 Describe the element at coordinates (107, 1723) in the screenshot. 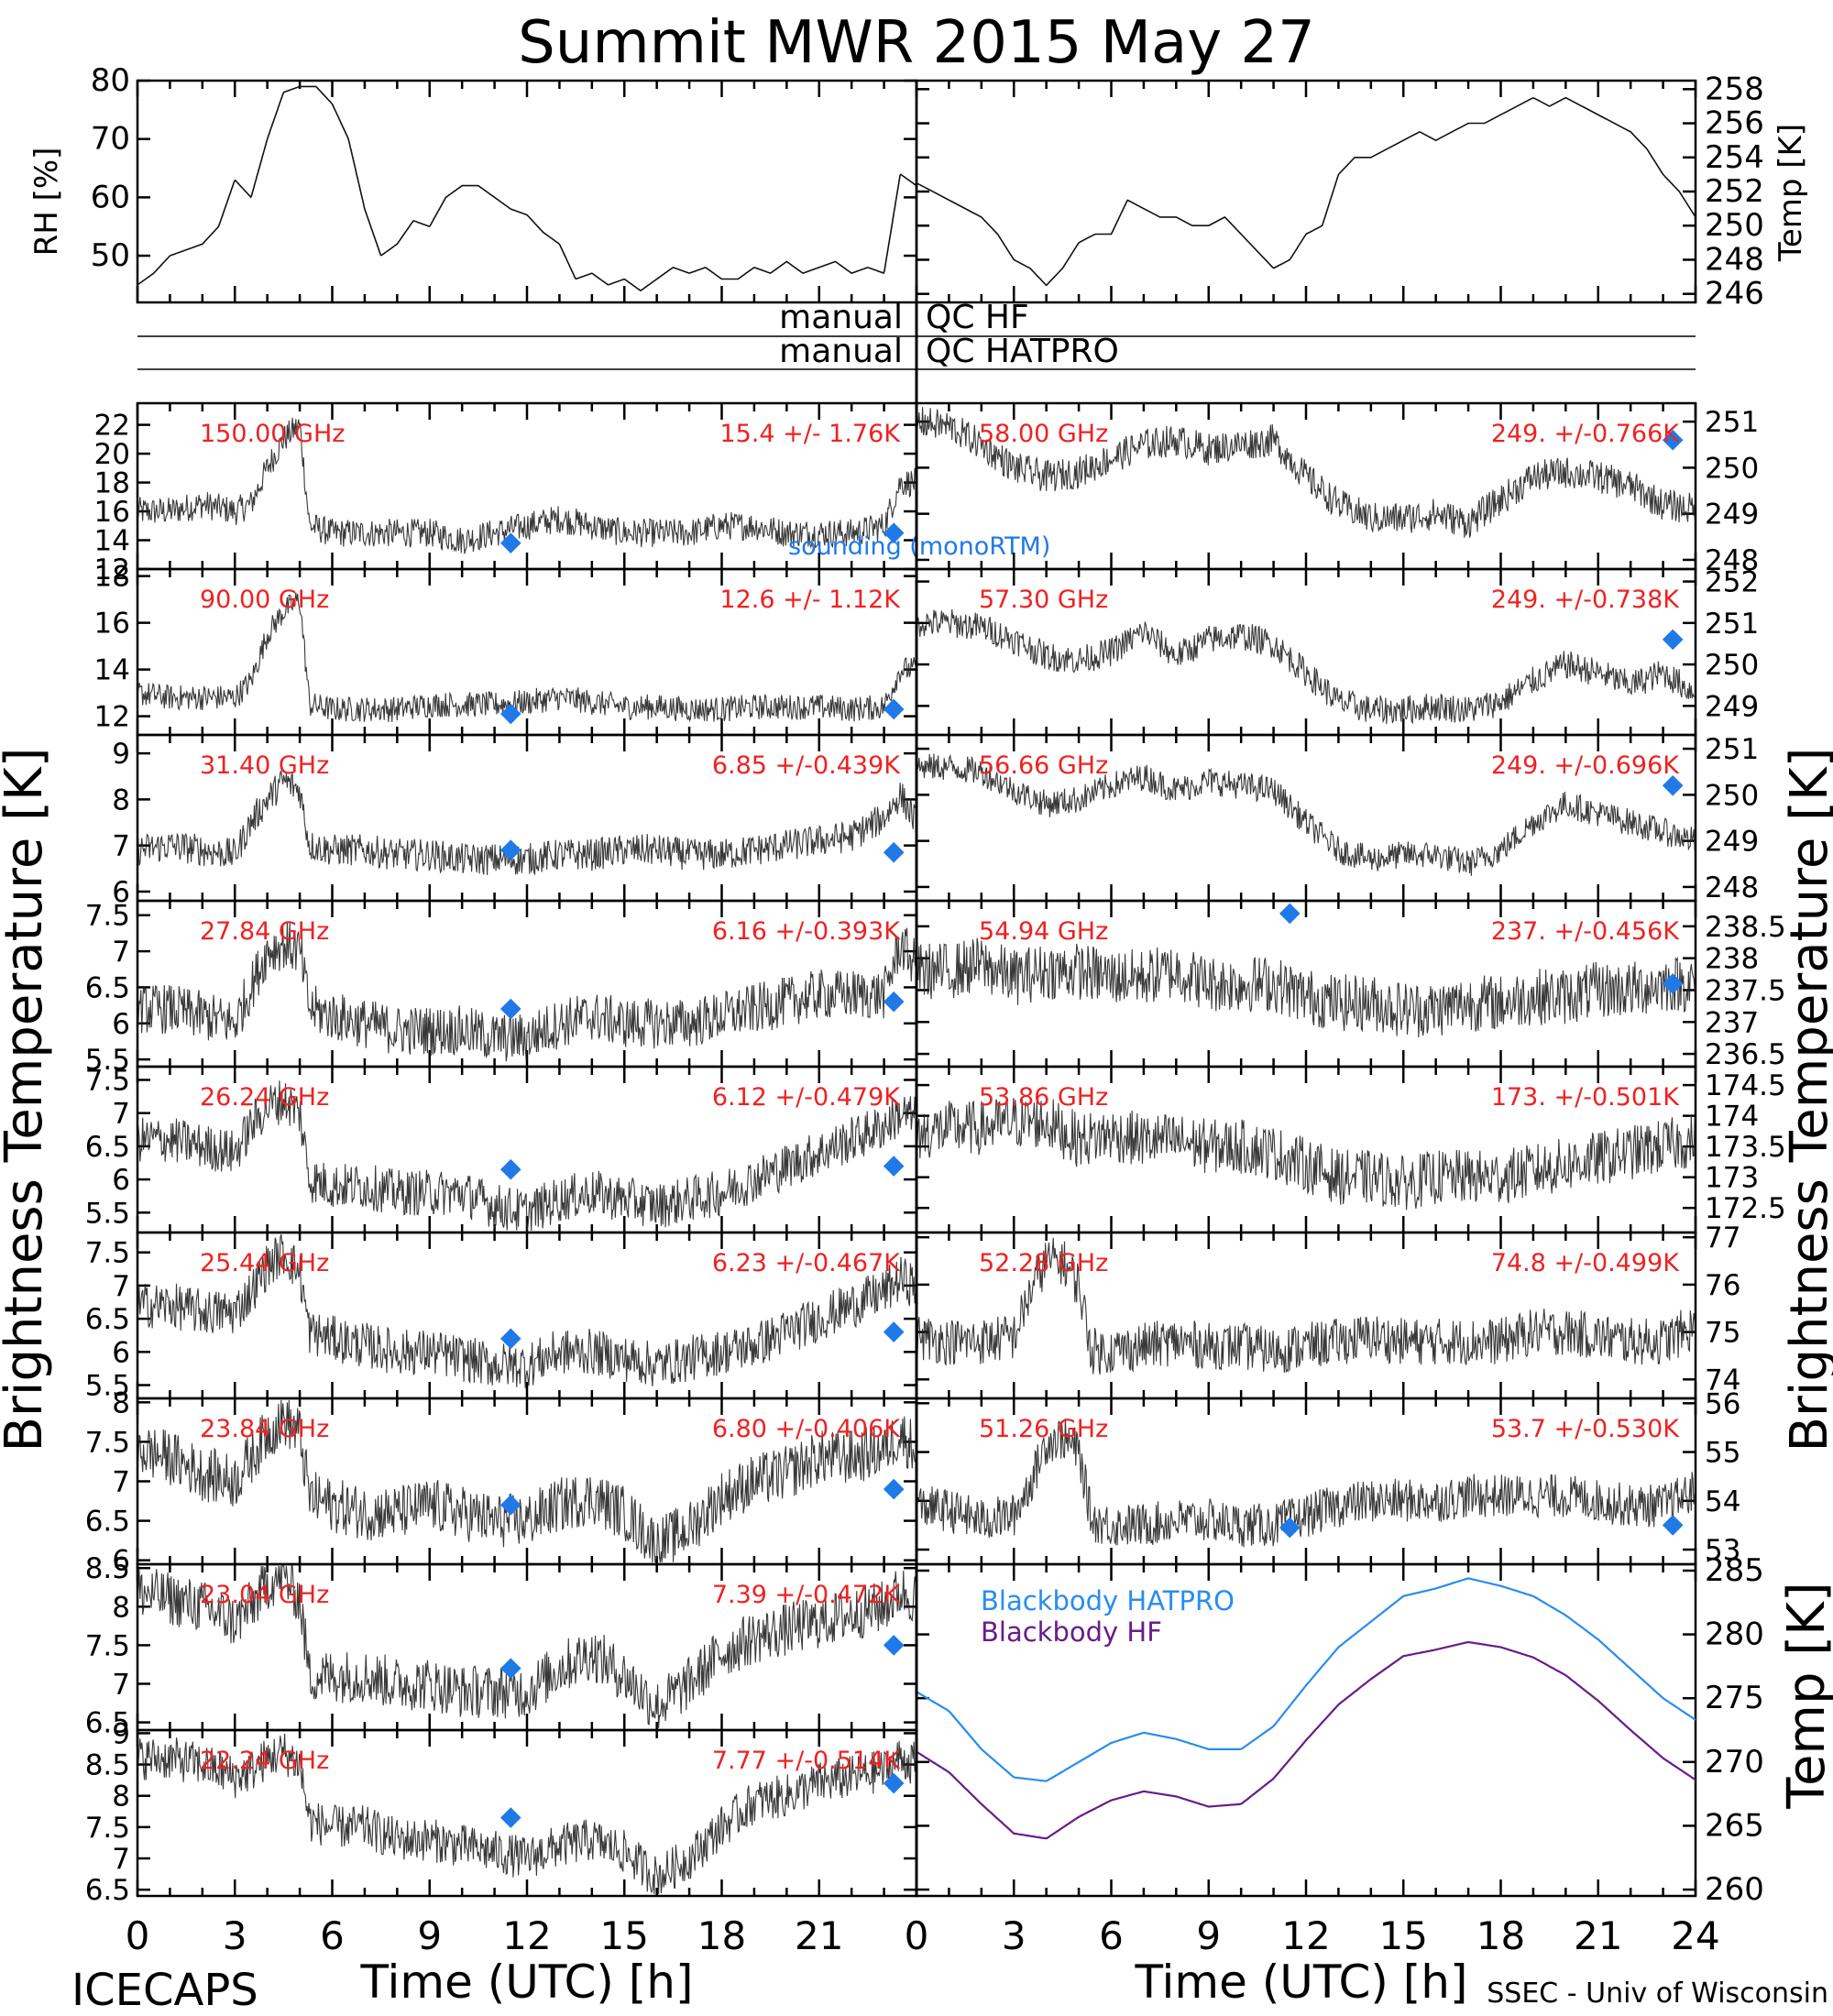

I see `y-tick-label: 6.5` at that location.